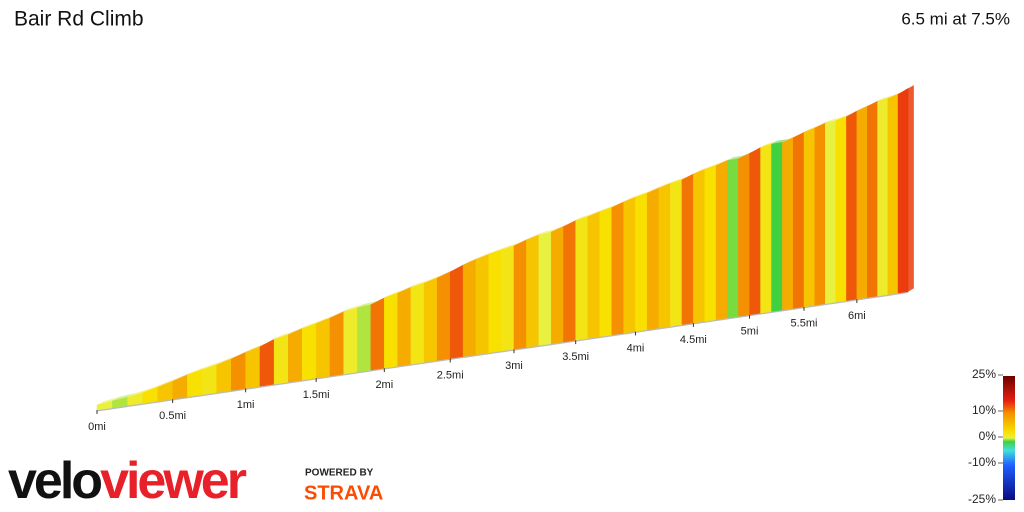 This screenshot has width=1024, height=512. Describe the element at coordinates (857, 316) in the screenshot. I see `x-tick-label: 6mi` at that location.